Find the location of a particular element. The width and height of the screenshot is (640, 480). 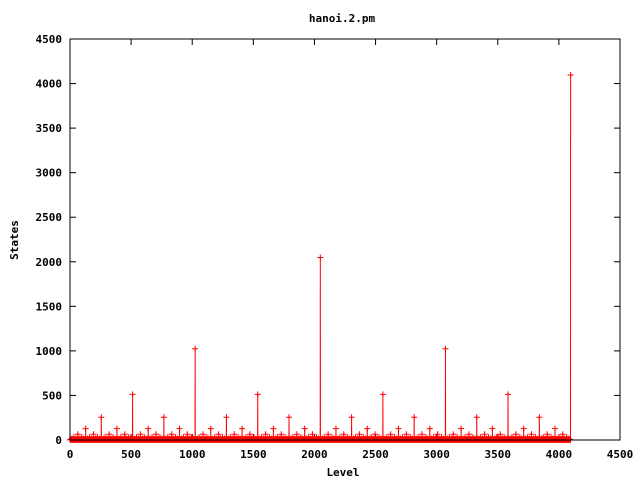

x-tick-label: 1500 is located at coordinates (253, 454).